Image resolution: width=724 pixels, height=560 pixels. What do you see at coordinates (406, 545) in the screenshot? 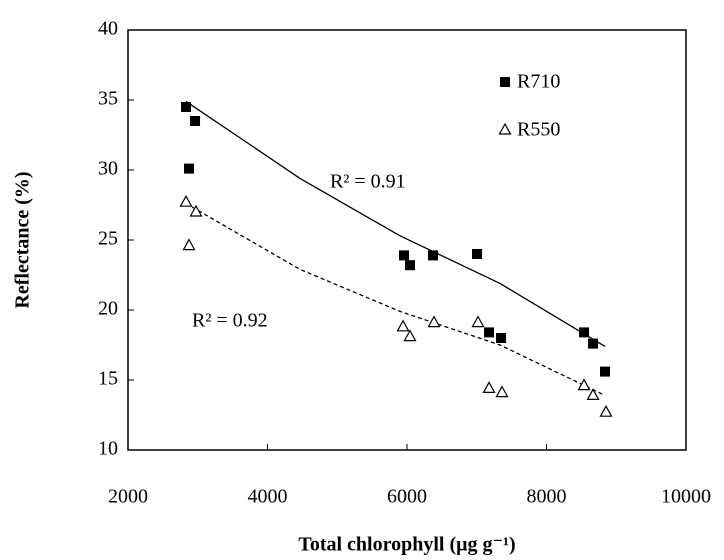
I see `x-axis-title: Total chlorophyll (μg g⁻¹)` at bounding box center [406, 545].